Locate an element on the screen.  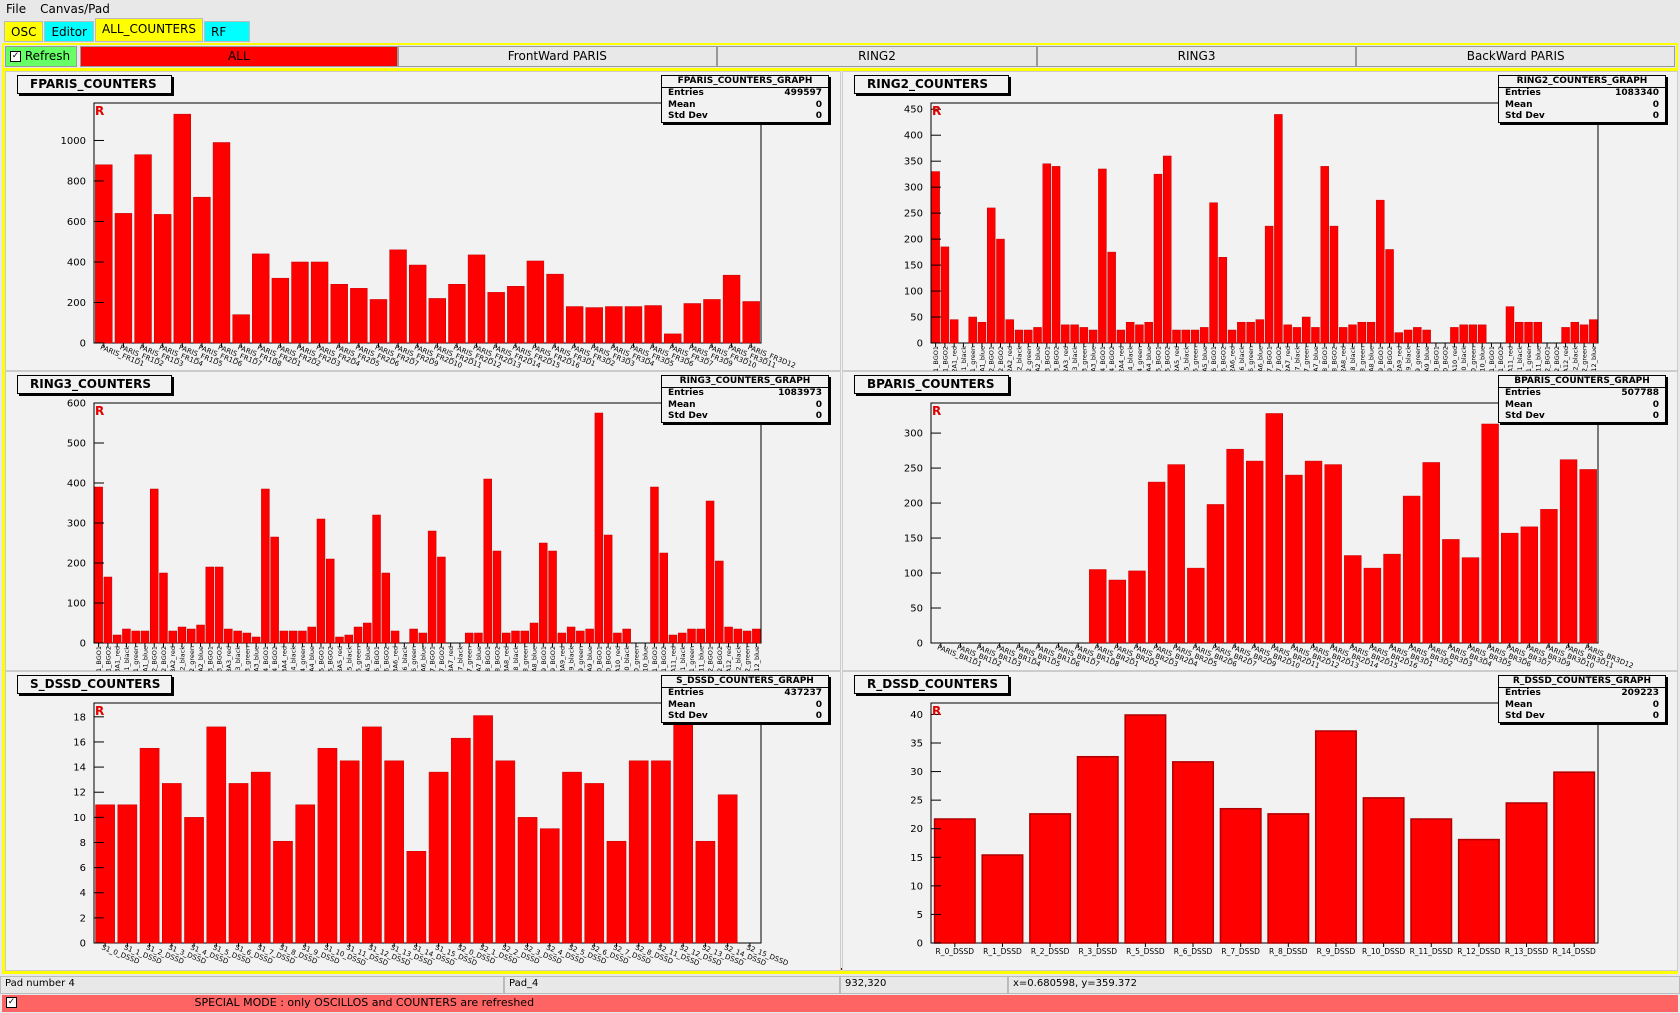
refresh-checkbox: ✓ Refresh is located at coordinates (41, 56).